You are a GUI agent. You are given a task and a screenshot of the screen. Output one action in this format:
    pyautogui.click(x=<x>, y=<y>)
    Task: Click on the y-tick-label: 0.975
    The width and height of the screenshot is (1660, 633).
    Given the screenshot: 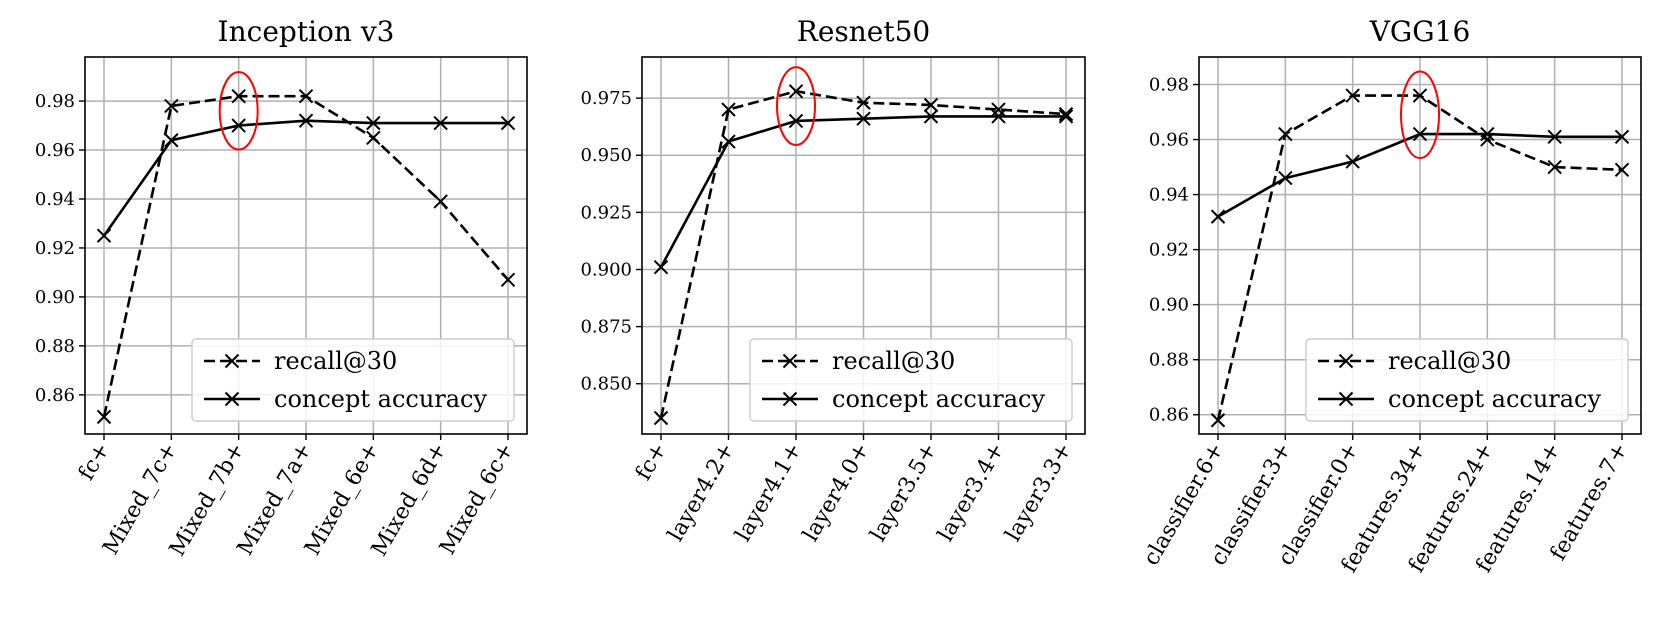 What is the action you would take?
    pyautogui.click(x=606, y=98)
    